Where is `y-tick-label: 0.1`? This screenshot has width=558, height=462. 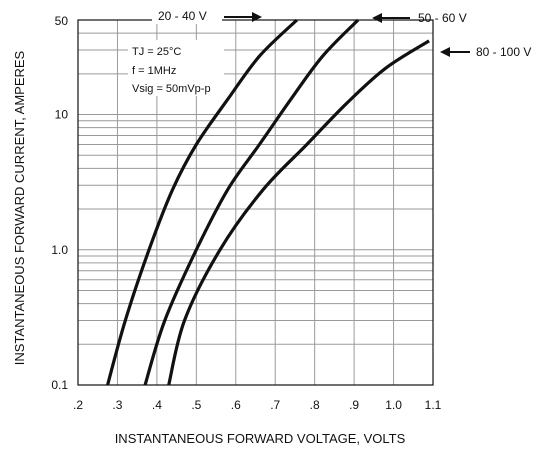 y-tick-label: 0.1 is located at coordinates (59, 385).